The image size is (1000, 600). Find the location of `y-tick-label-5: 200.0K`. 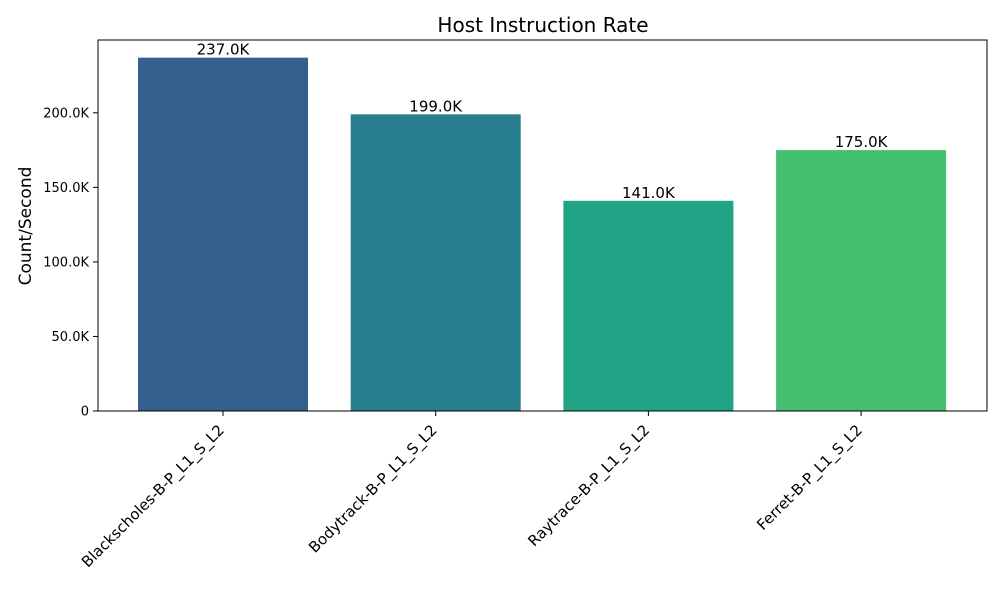

y-tick-label-5: 200.0K is located at coordinates (66, 113).